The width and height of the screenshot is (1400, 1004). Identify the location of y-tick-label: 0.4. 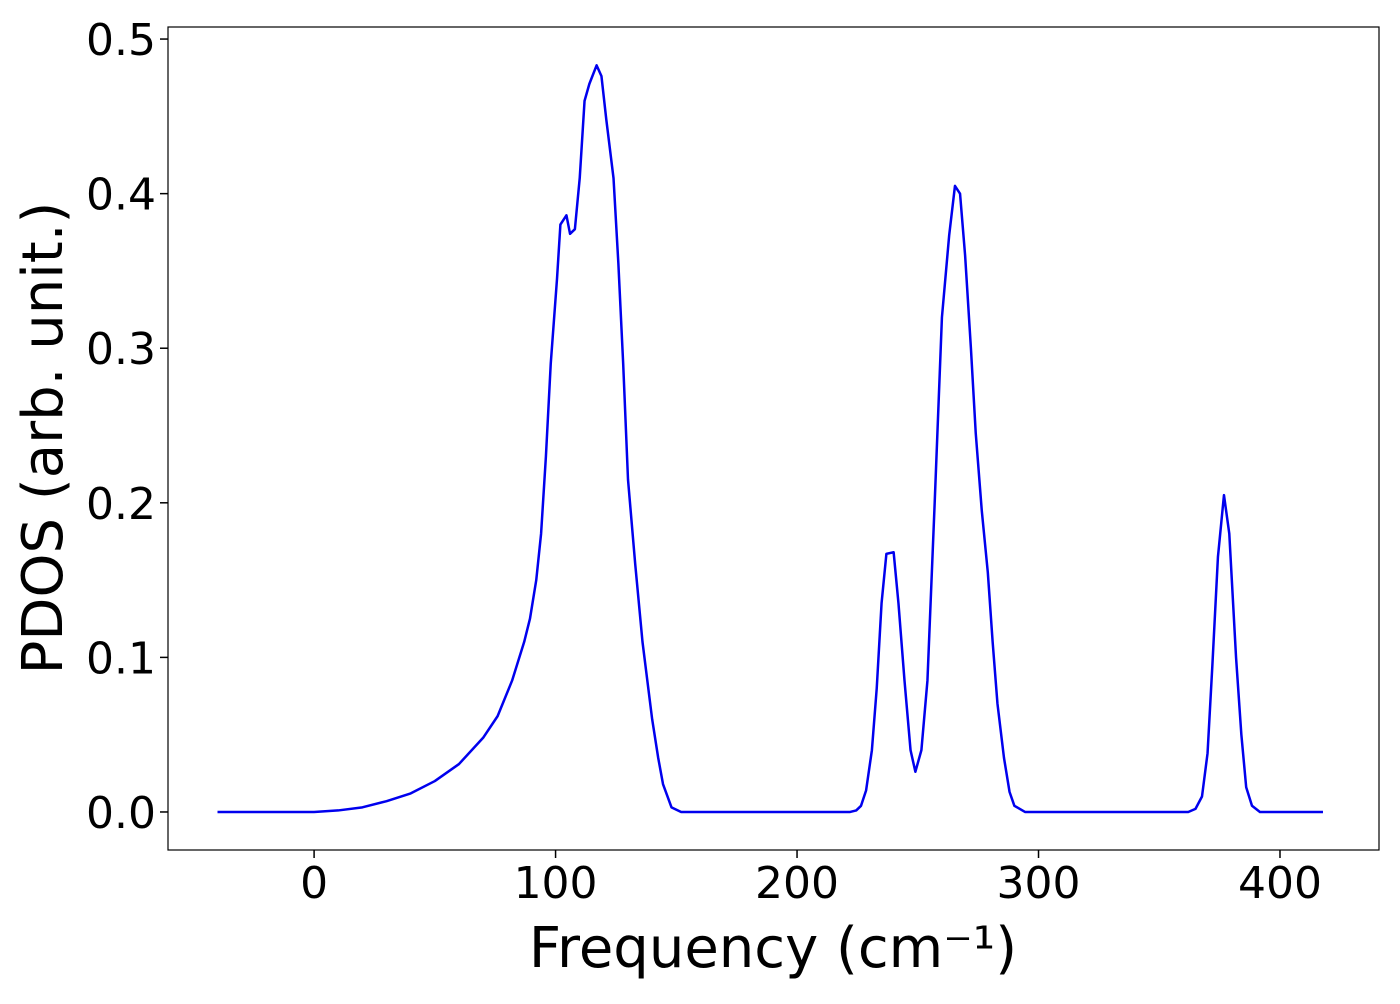
(121, 195).